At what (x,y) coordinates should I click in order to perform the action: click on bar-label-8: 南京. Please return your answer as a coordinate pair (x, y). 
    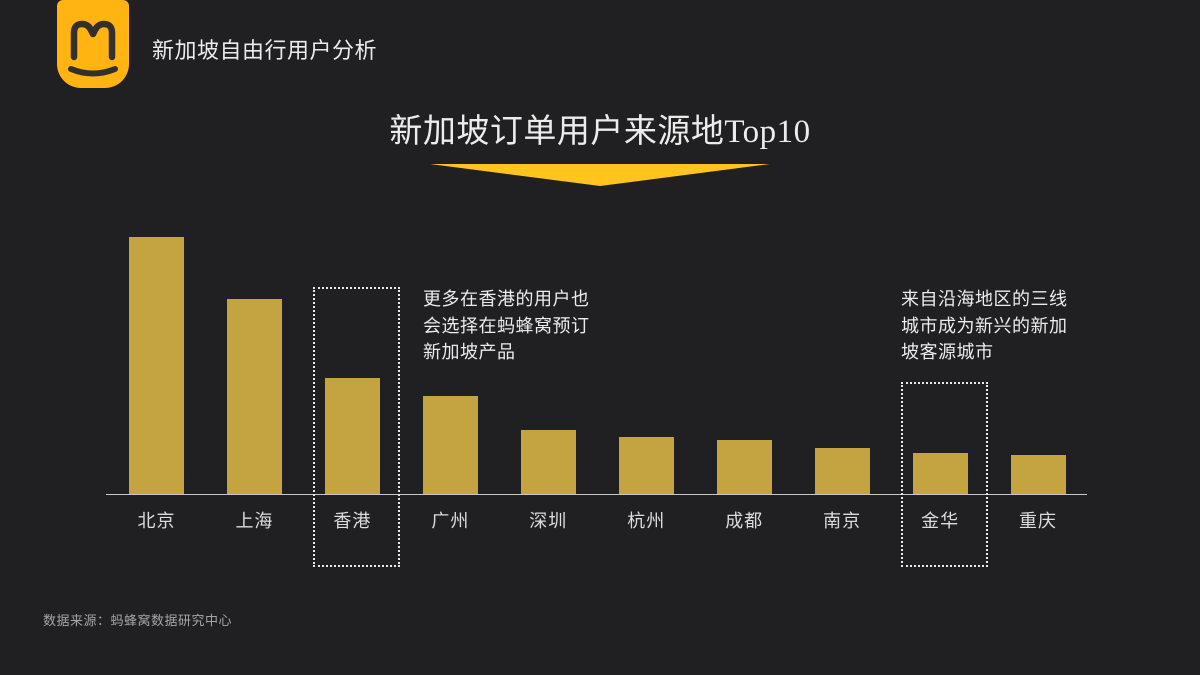
    Looking at the image, I should click on (842, 521).